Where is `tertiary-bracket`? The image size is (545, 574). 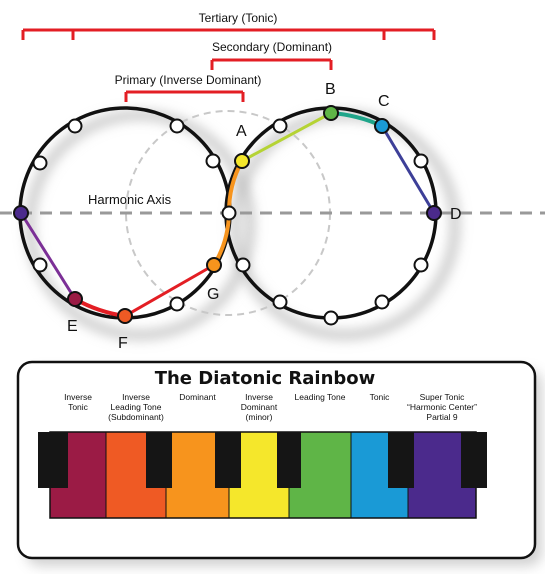
tertiary-bracket is located at coordinates (228, 34).